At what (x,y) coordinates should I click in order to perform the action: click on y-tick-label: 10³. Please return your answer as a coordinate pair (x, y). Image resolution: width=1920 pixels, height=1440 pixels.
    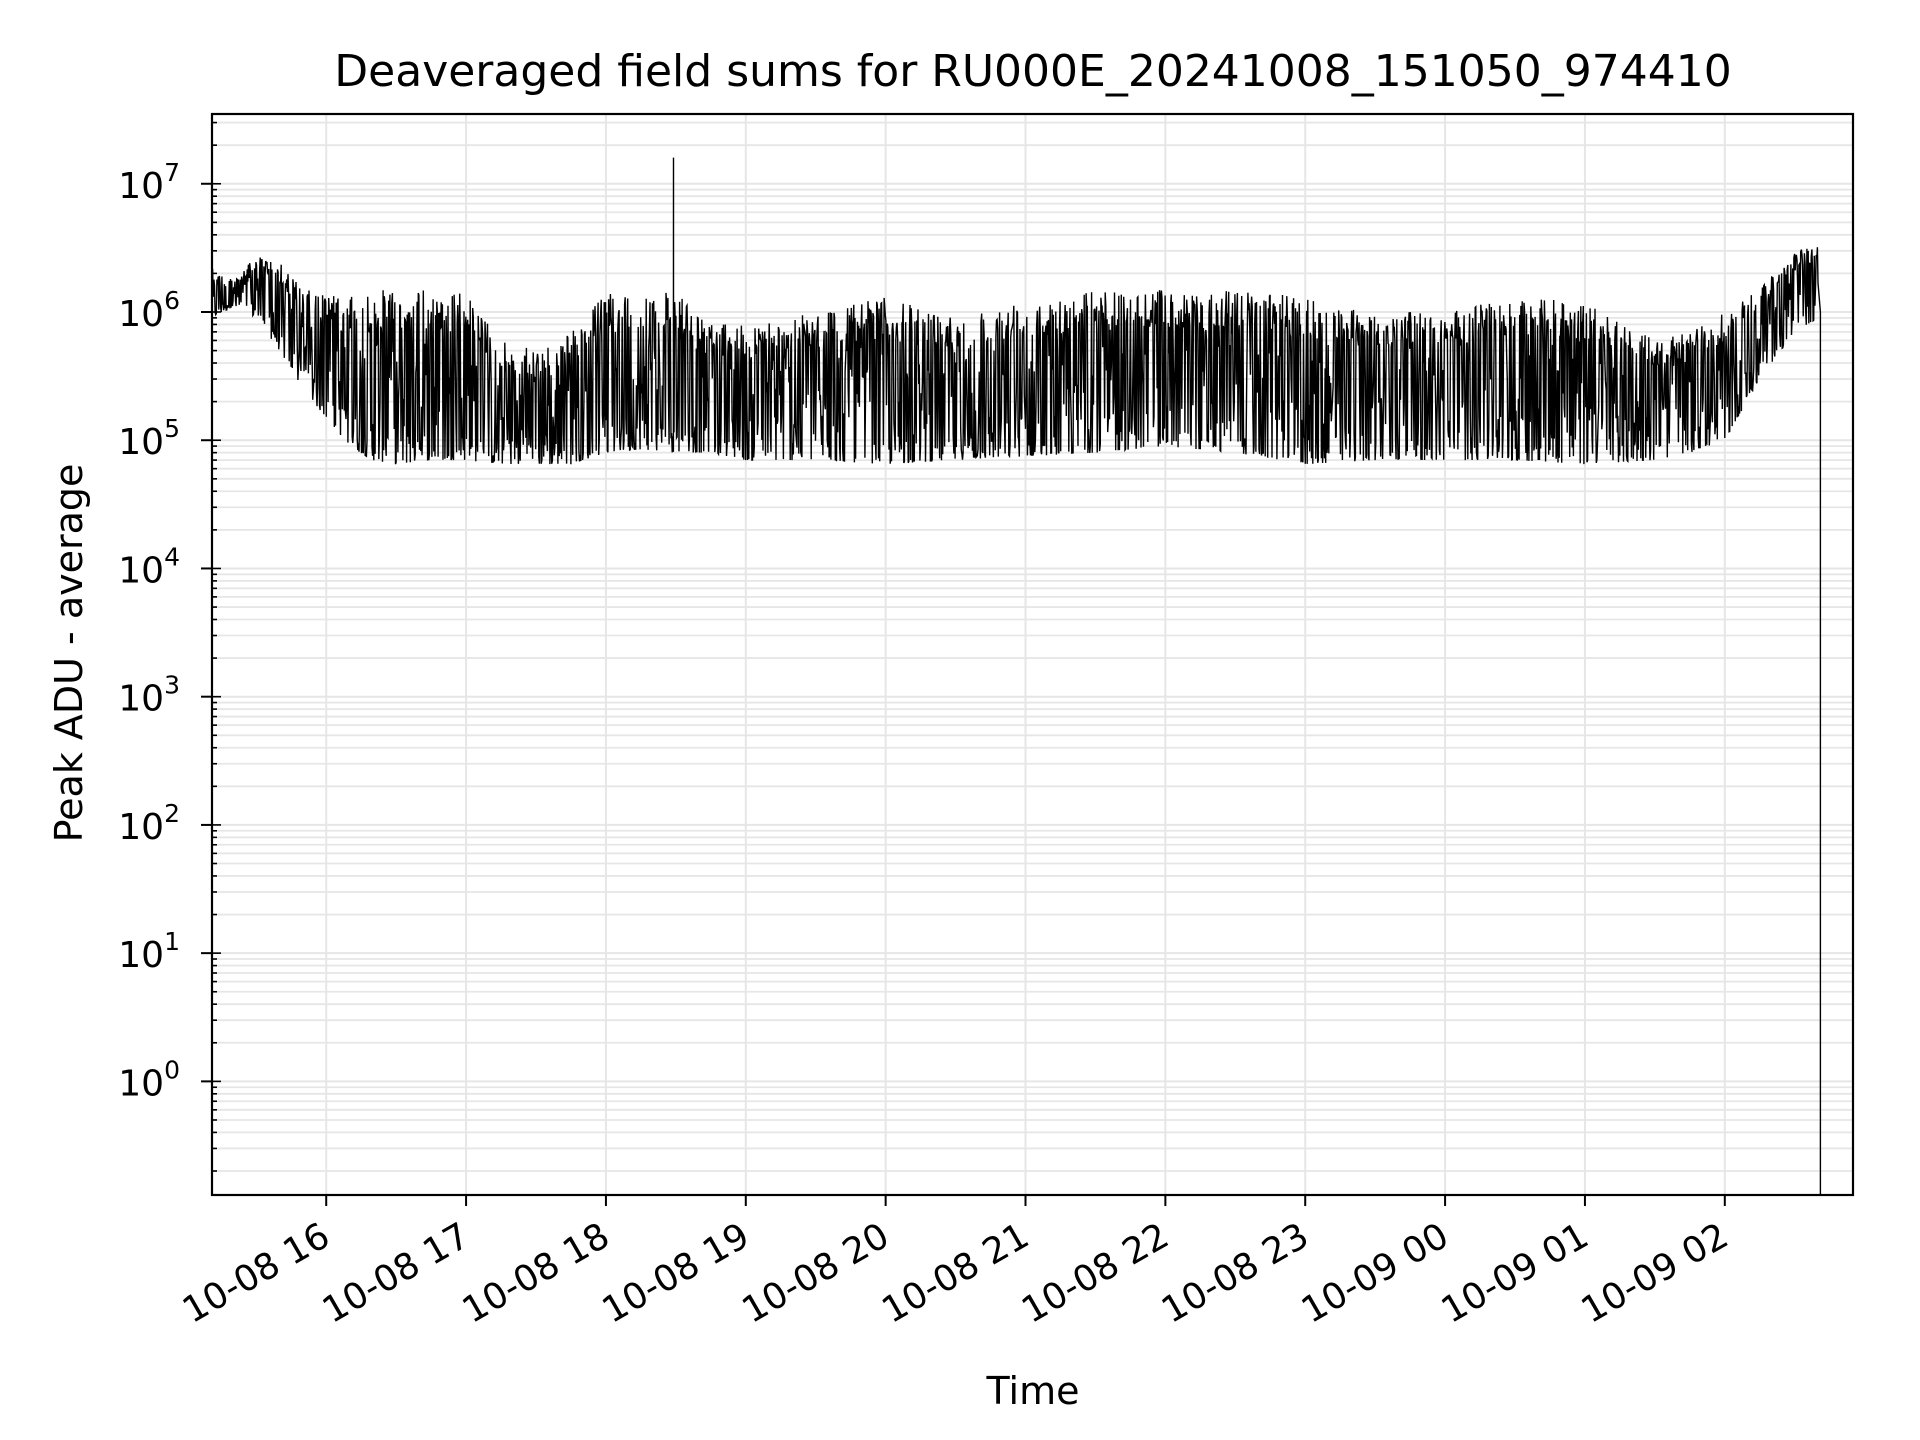
    Looking at the image, I should click on (149, 695).